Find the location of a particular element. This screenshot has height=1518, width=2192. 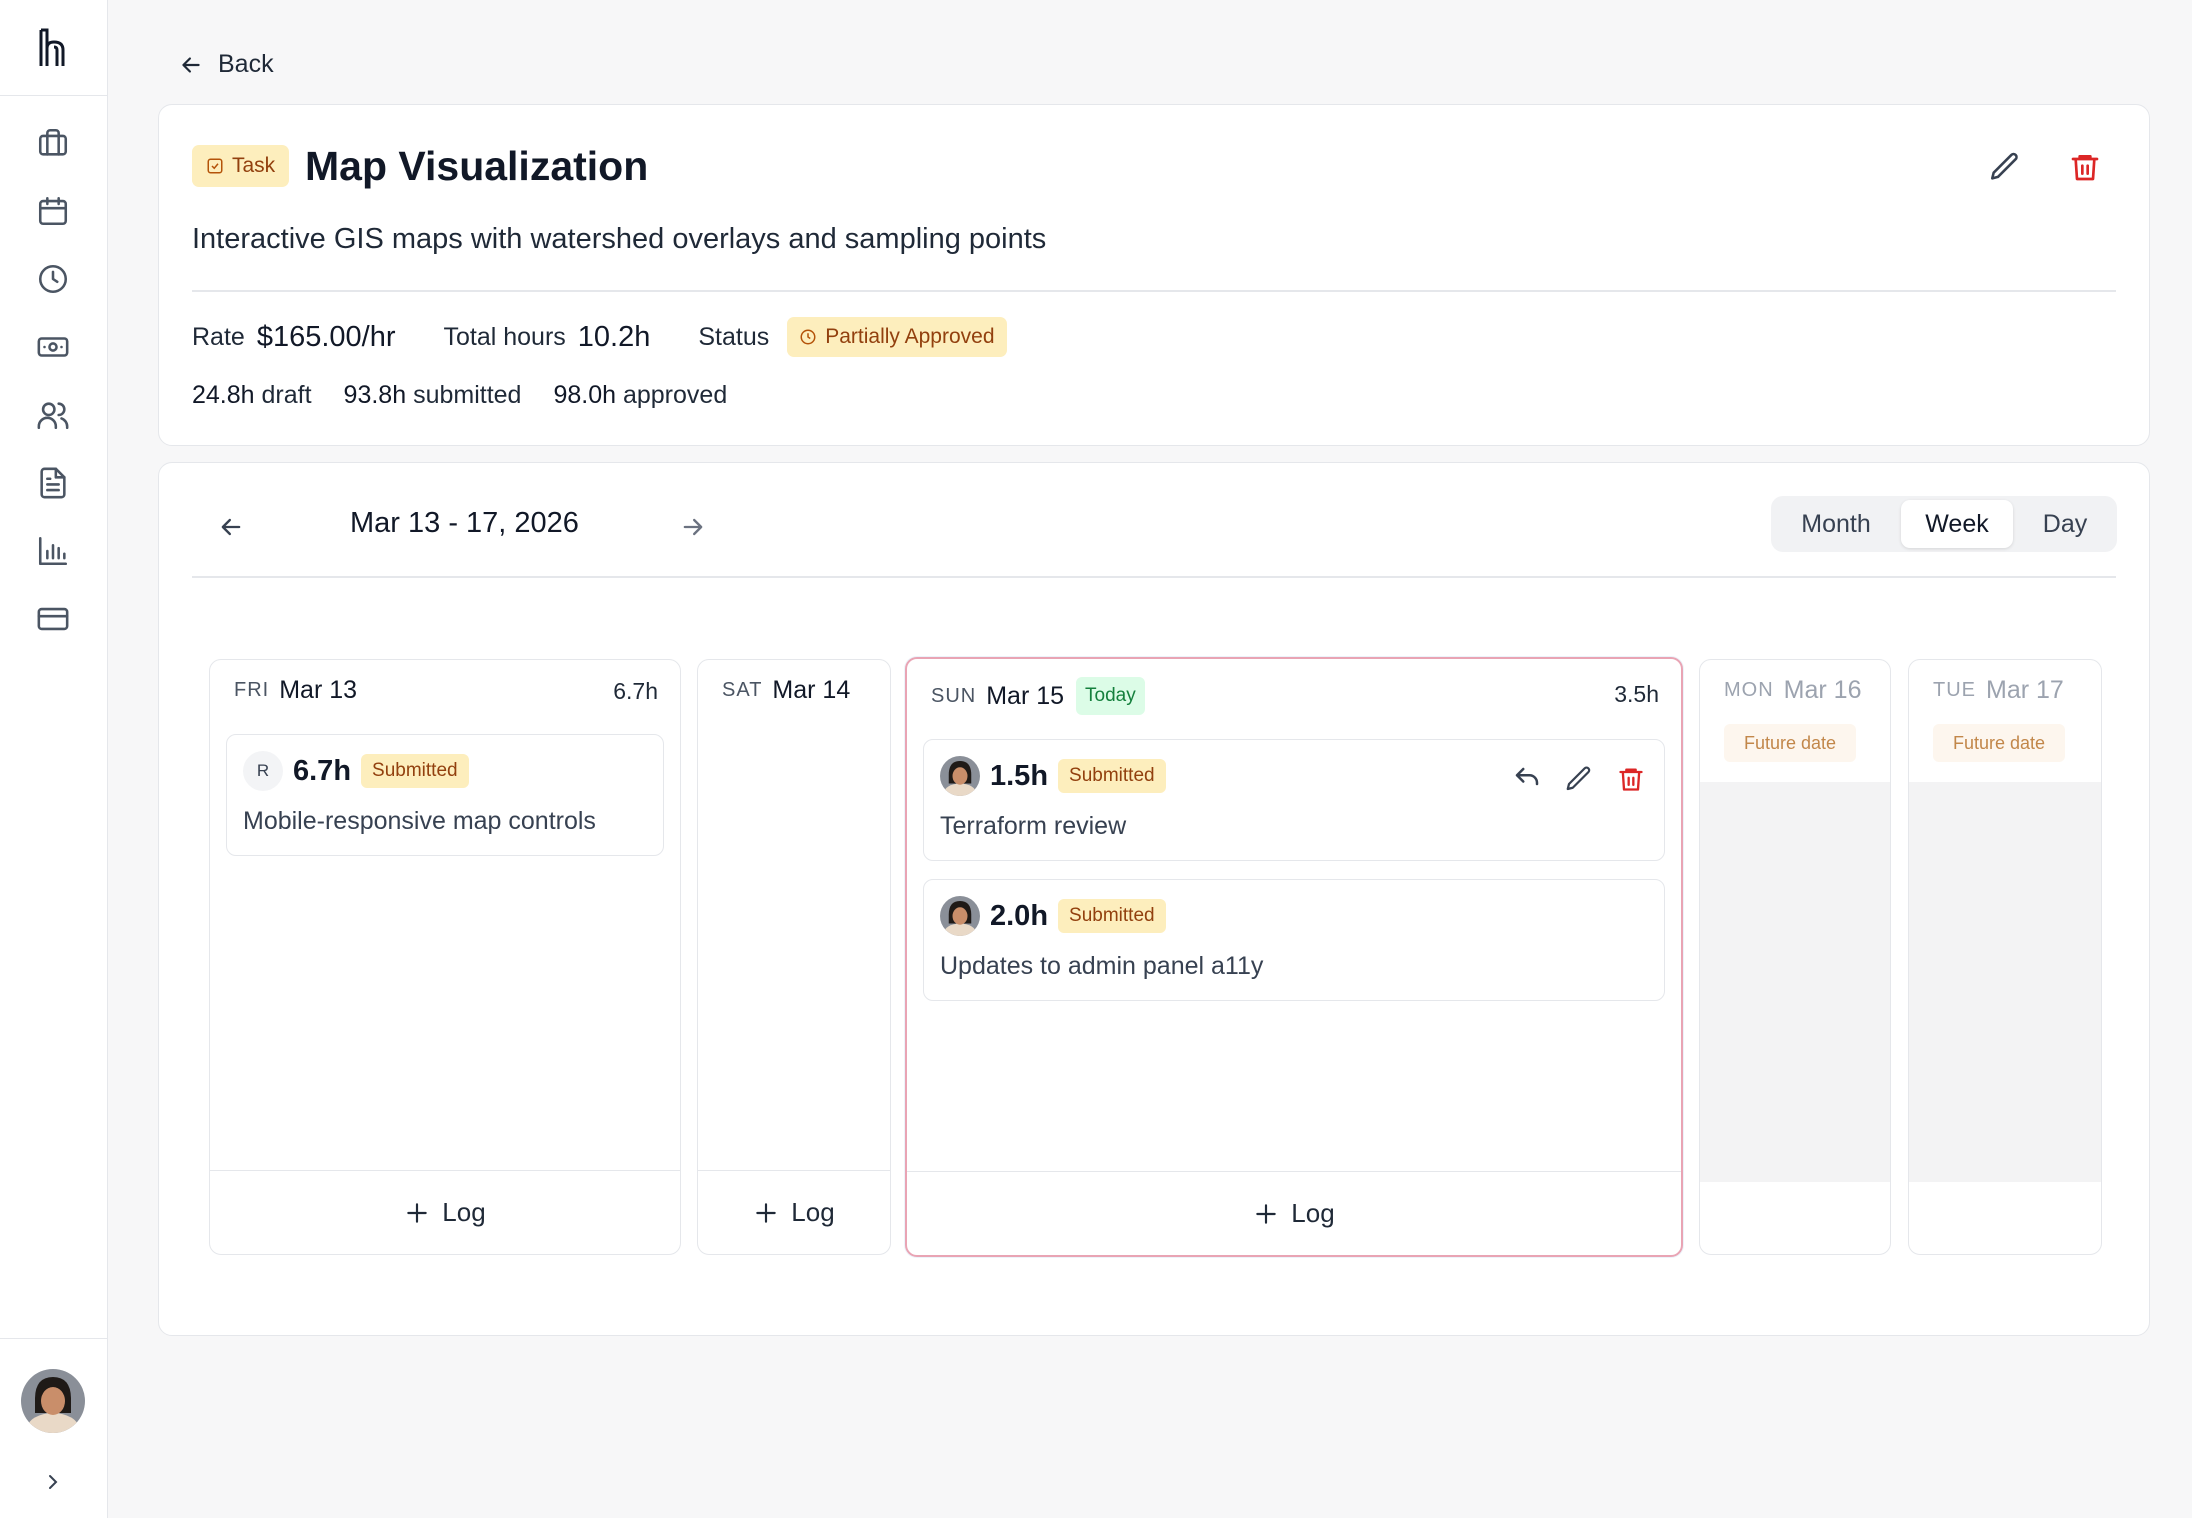

status-label: Status is located at coordinates (734, 336).